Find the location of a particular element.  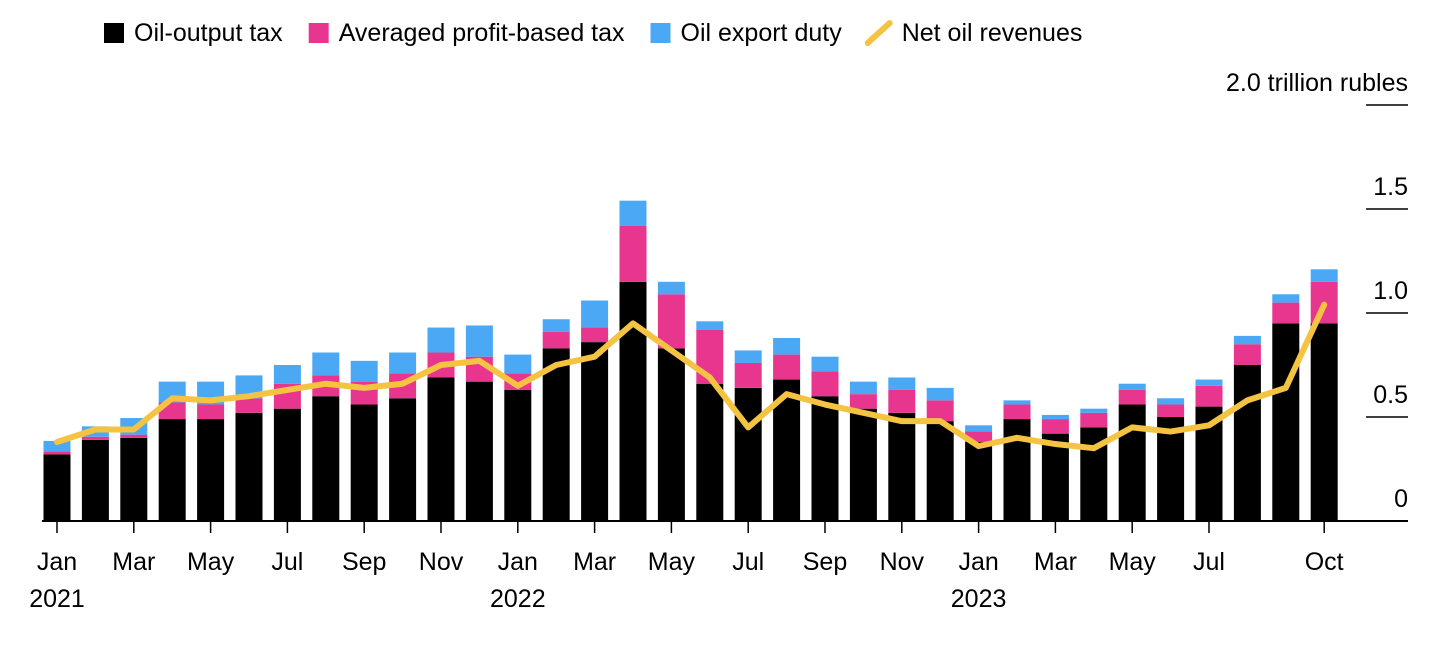

y-tick-label: 0.5 is located at coordinates (1390, 395).